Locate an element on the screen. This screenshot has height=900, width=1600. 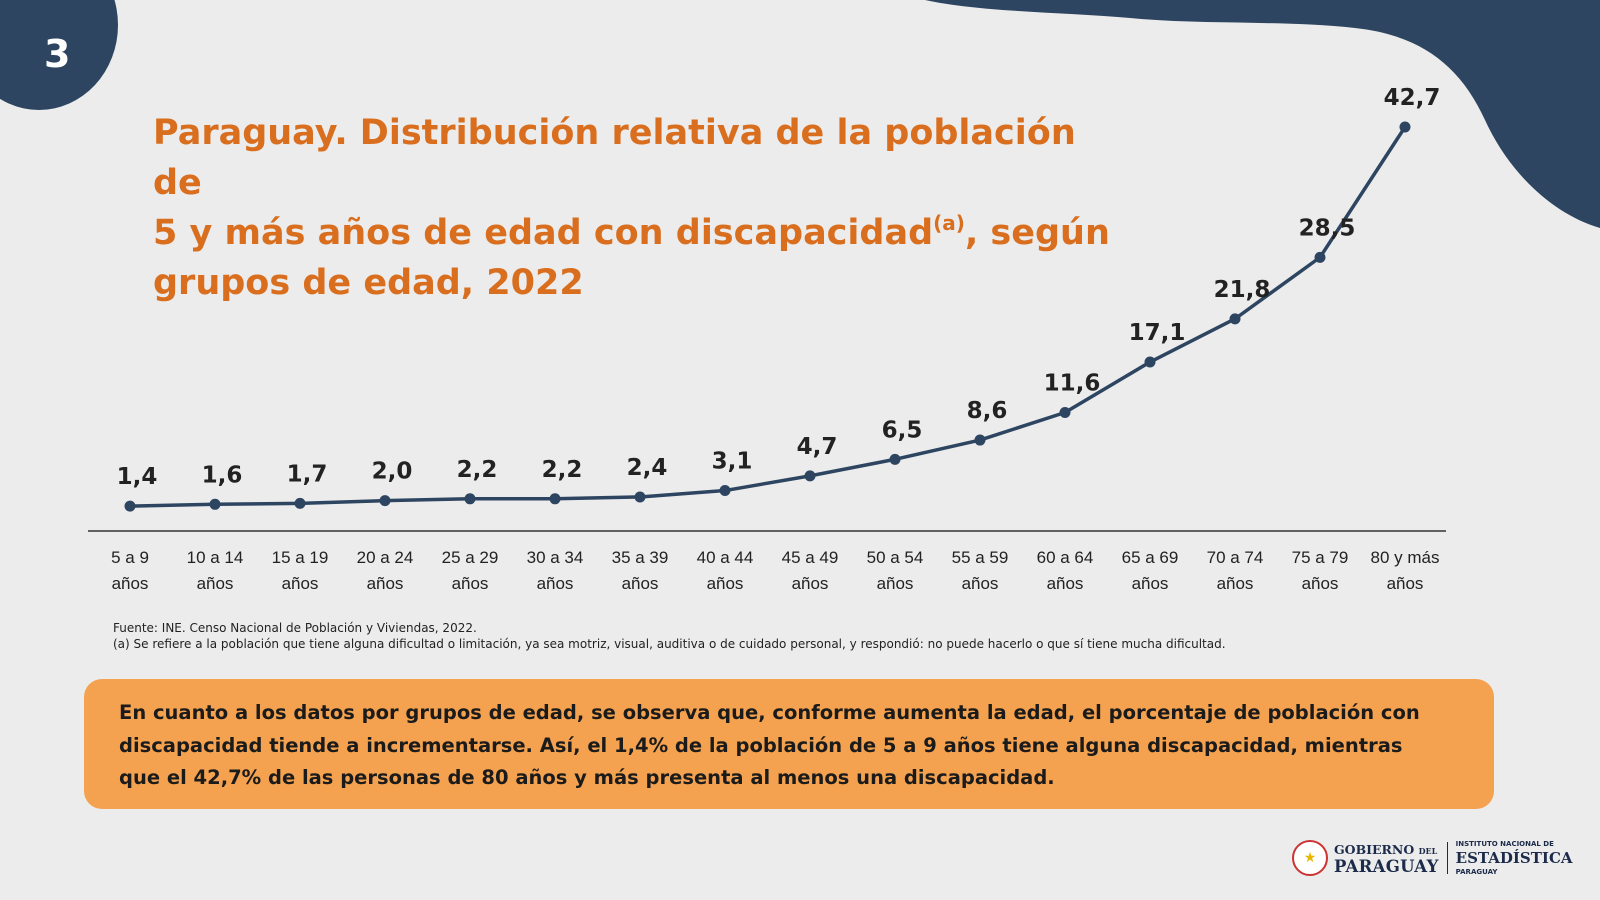
tick-label: 60 a 64 is located at coordinates (1065, 557).